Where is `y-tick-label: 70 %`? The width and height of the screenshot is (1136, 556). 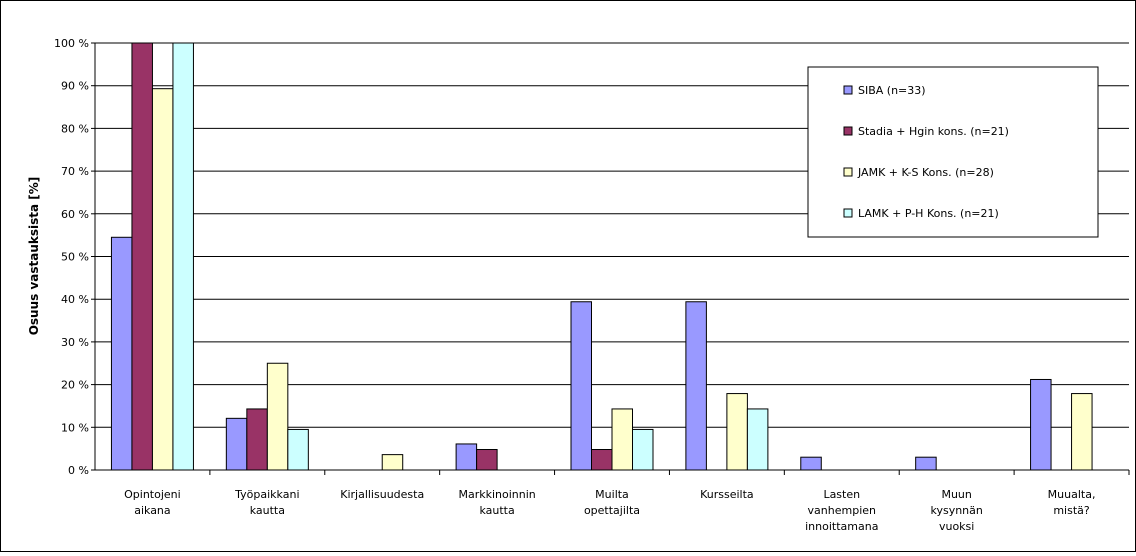 y-tick-label: 70 % is located at coordinates (75, 171).